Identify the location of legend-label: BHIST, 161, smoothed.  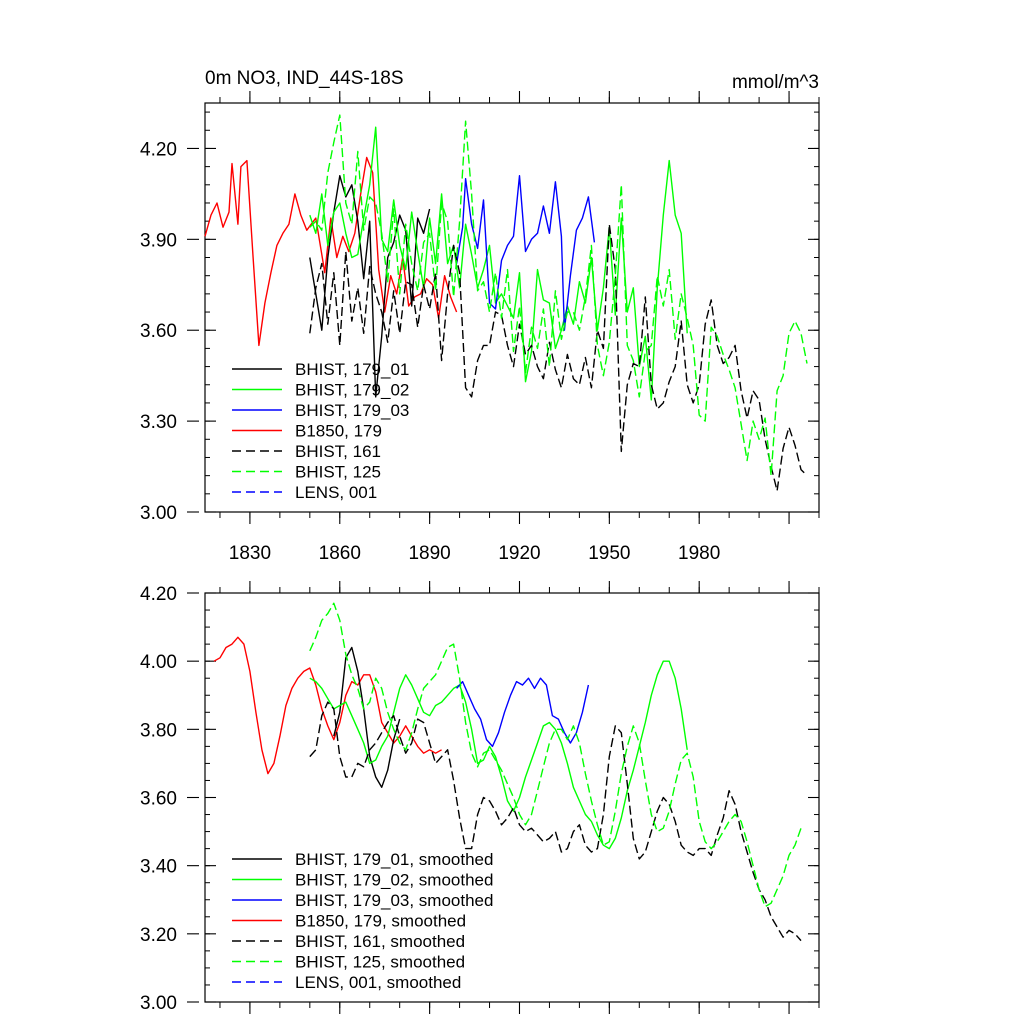
(380, 941).